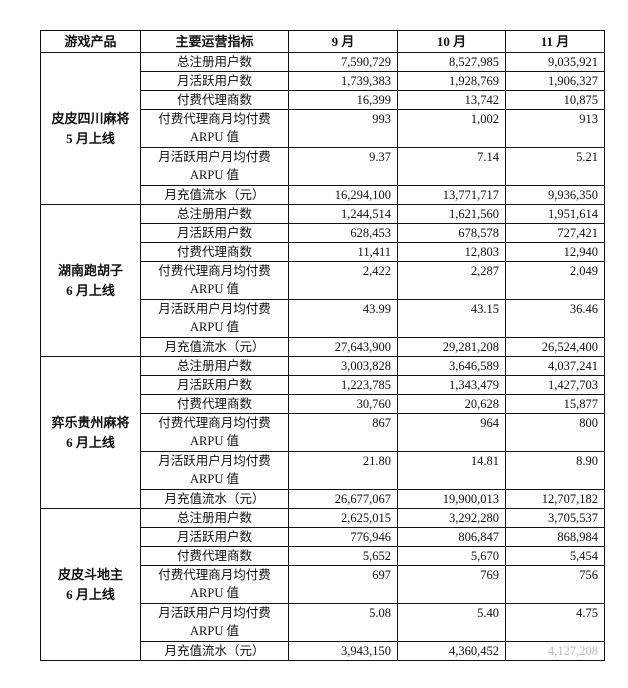 This screenshot has height=688, width=628. I want to click on value-cell: 2,287, so click(451, 280).